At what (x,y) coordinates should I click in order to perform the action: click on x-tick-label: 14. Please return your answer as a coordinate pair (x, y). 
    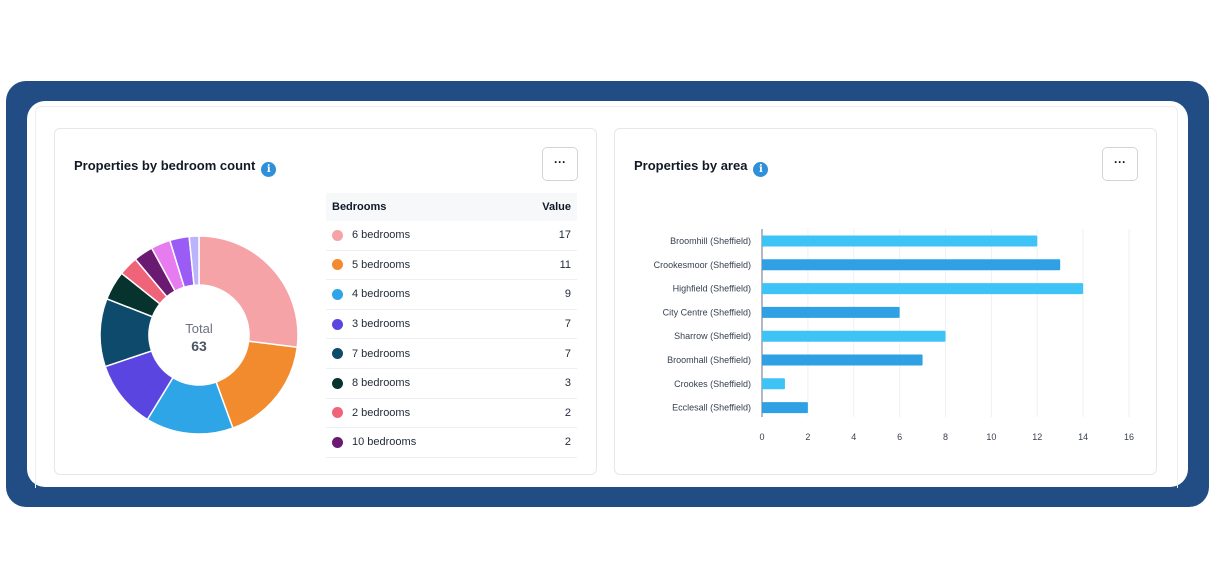
    Looking at the image, I should click on (1083, 437).